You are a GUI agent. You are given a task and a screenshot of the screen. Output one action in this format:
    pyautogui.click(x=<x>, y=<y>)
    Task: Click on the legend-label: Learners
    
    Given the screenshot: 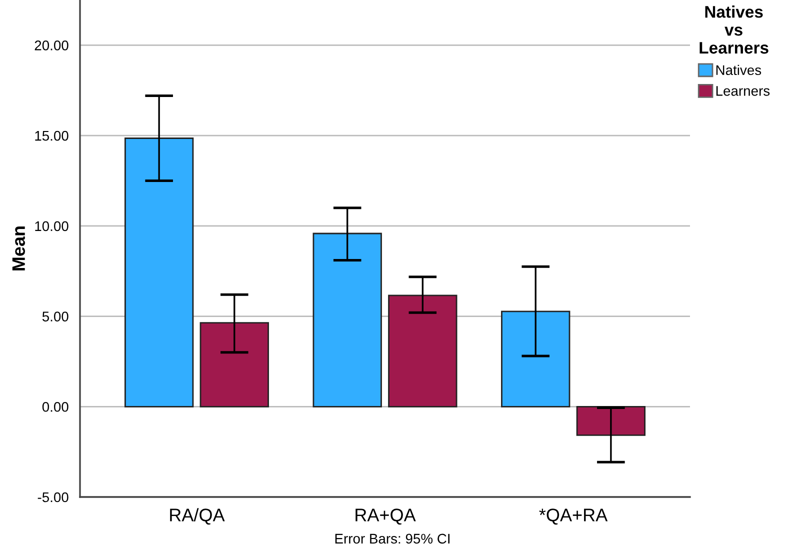 What is the action you would take?
    pyautogui.click(x=743, y=91)
    